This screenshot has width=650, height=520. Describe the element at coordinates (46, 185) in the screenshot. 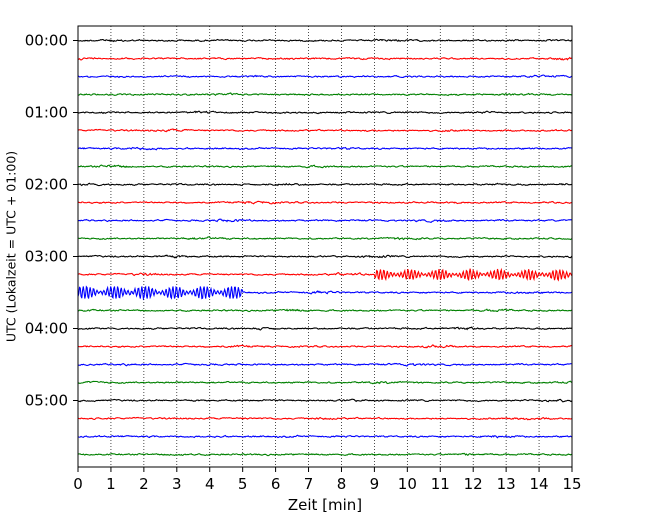

I see `y-tick-label: 02:00` at that location.